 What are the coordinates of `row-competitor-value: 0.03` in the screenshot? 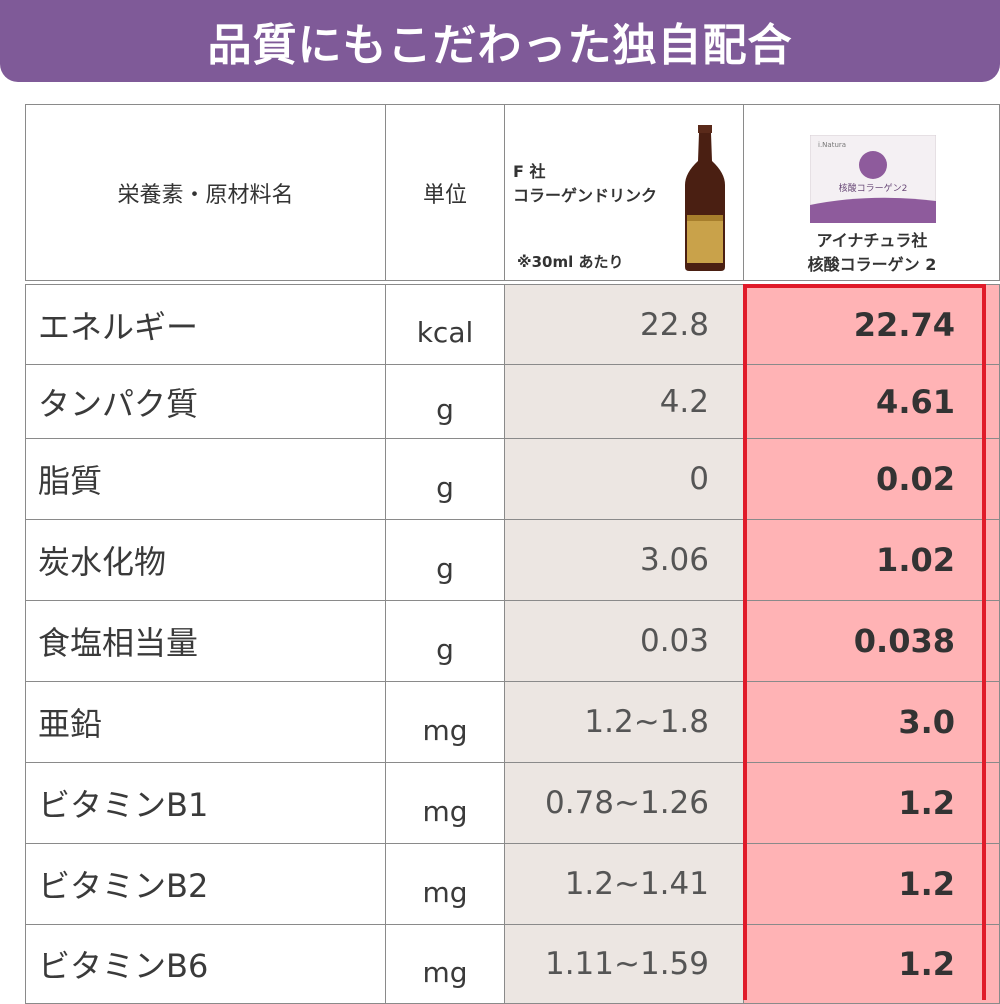 It's located at (674, 641).